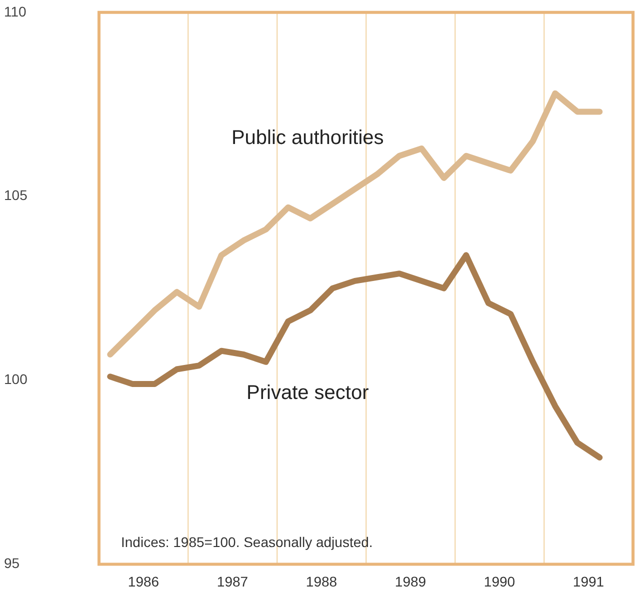 The height and width of the screenshot is (607, 635). I want to click on y-tick-label: 100, so click(16, 379).